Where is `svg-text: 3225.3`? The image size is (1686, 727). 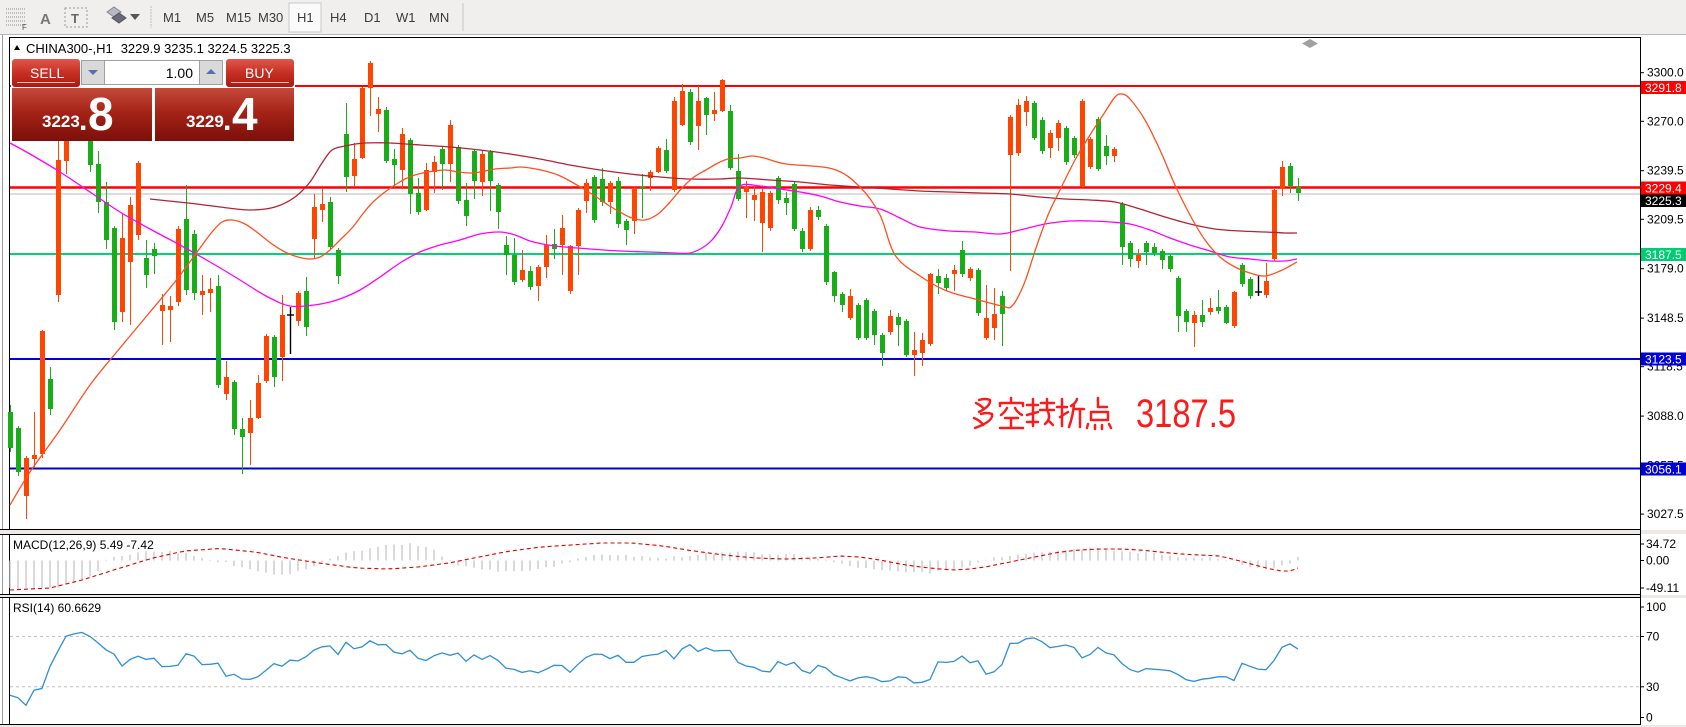 svg-text: 3225.3 is located at coordinates (1663, 201).